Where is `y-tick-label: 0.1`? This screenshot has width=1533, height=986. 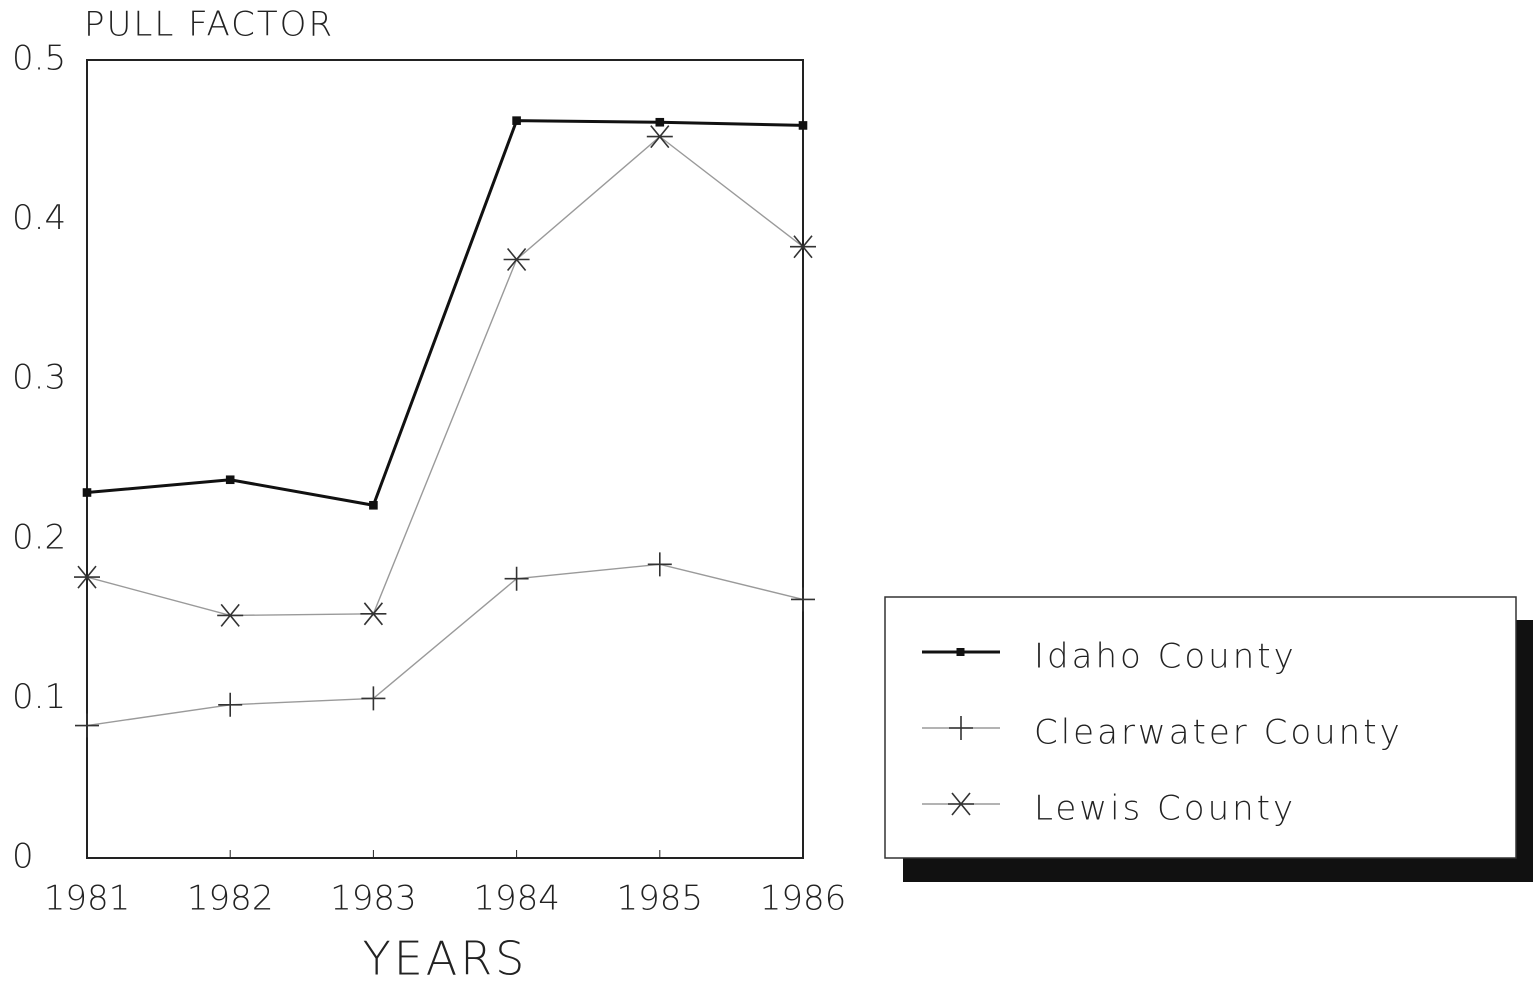 y-tick-label: 0.1 is located at coordinates (39, 697).